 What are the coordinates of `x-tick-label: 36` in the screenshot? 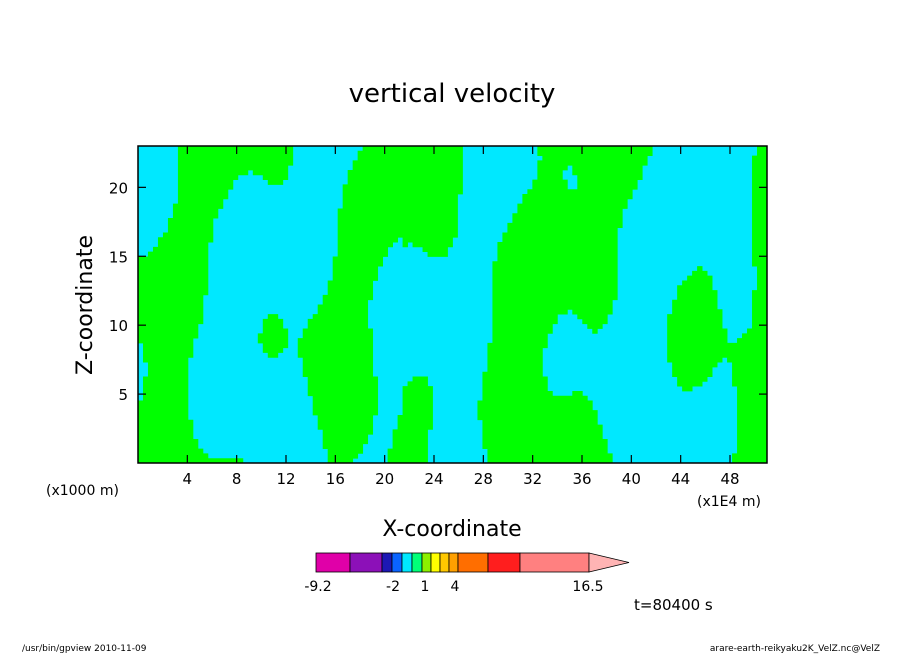 It's located at (581, 479).